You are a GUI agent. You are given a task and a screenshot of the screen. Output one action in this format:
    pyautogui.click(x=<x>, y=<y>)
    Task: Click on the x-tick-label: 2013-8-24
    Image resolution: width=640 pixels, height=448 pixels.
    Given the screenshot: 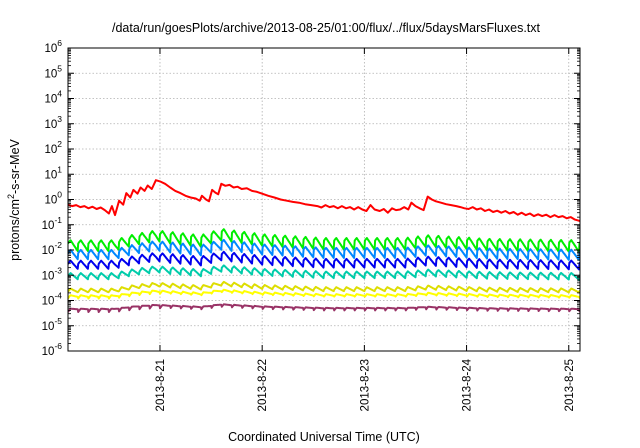 What is the action you would take?
    pyautogui.click(x=468, y=384)
    